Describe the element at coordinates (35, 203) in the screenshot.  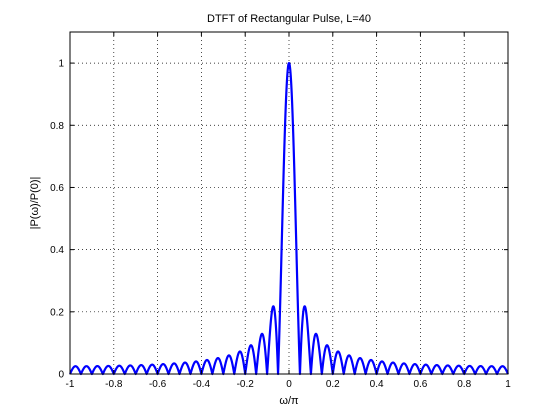
I see `y-axis-label: |P(ω)/P(0)|` at that location.